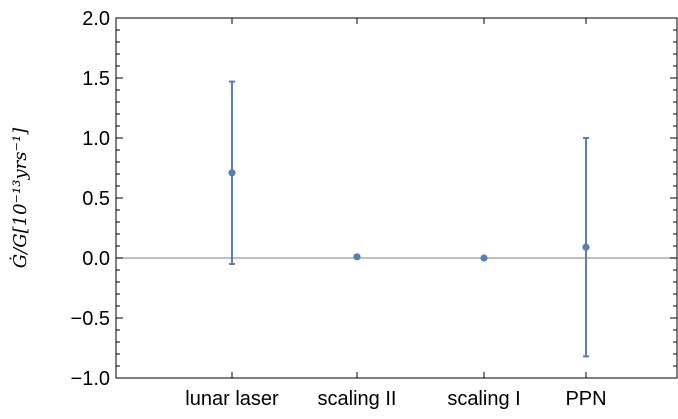  Describe the element at coordinates (90, 379) in the screenshot. I see `y-tick-label: −1.0` at that location.